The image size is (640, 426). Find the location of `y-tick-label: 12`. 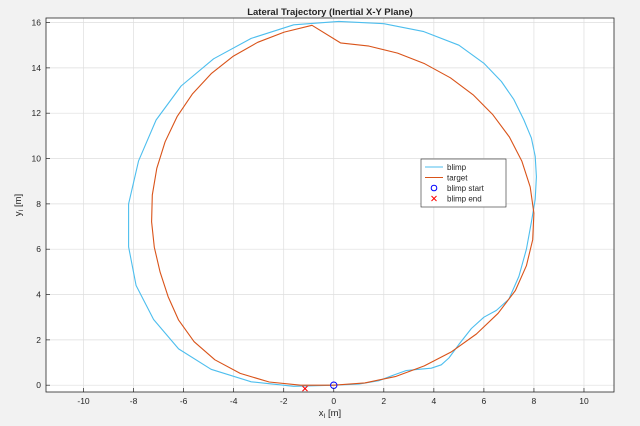

y-tick-label: 12 is located at coordinates (37, 113).